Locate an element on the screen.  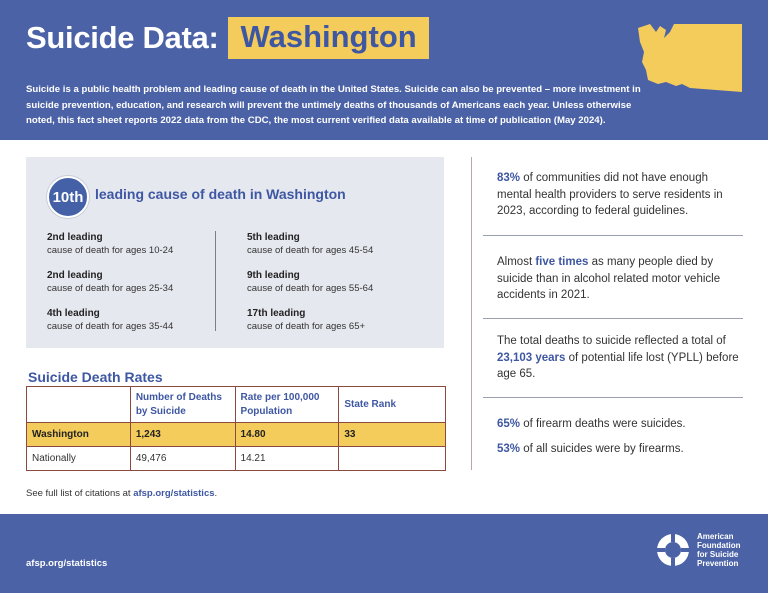
lead-item-sub: cause of death for ages 45-54 is located at coordinates (310, 250).